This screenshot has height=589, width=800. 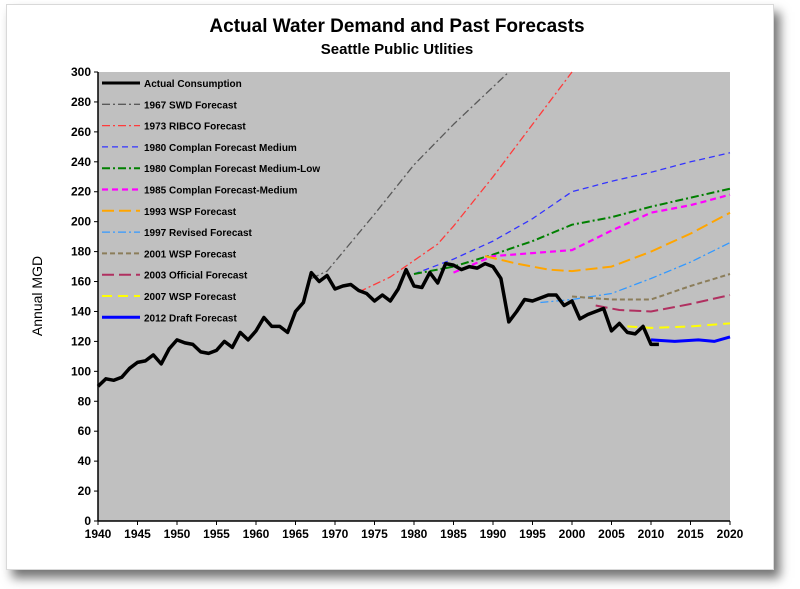 I want to click on legend-label-1980-complan-forecast-medium: 1980 Complan Forecast Medium, so click(x=220, y=148).